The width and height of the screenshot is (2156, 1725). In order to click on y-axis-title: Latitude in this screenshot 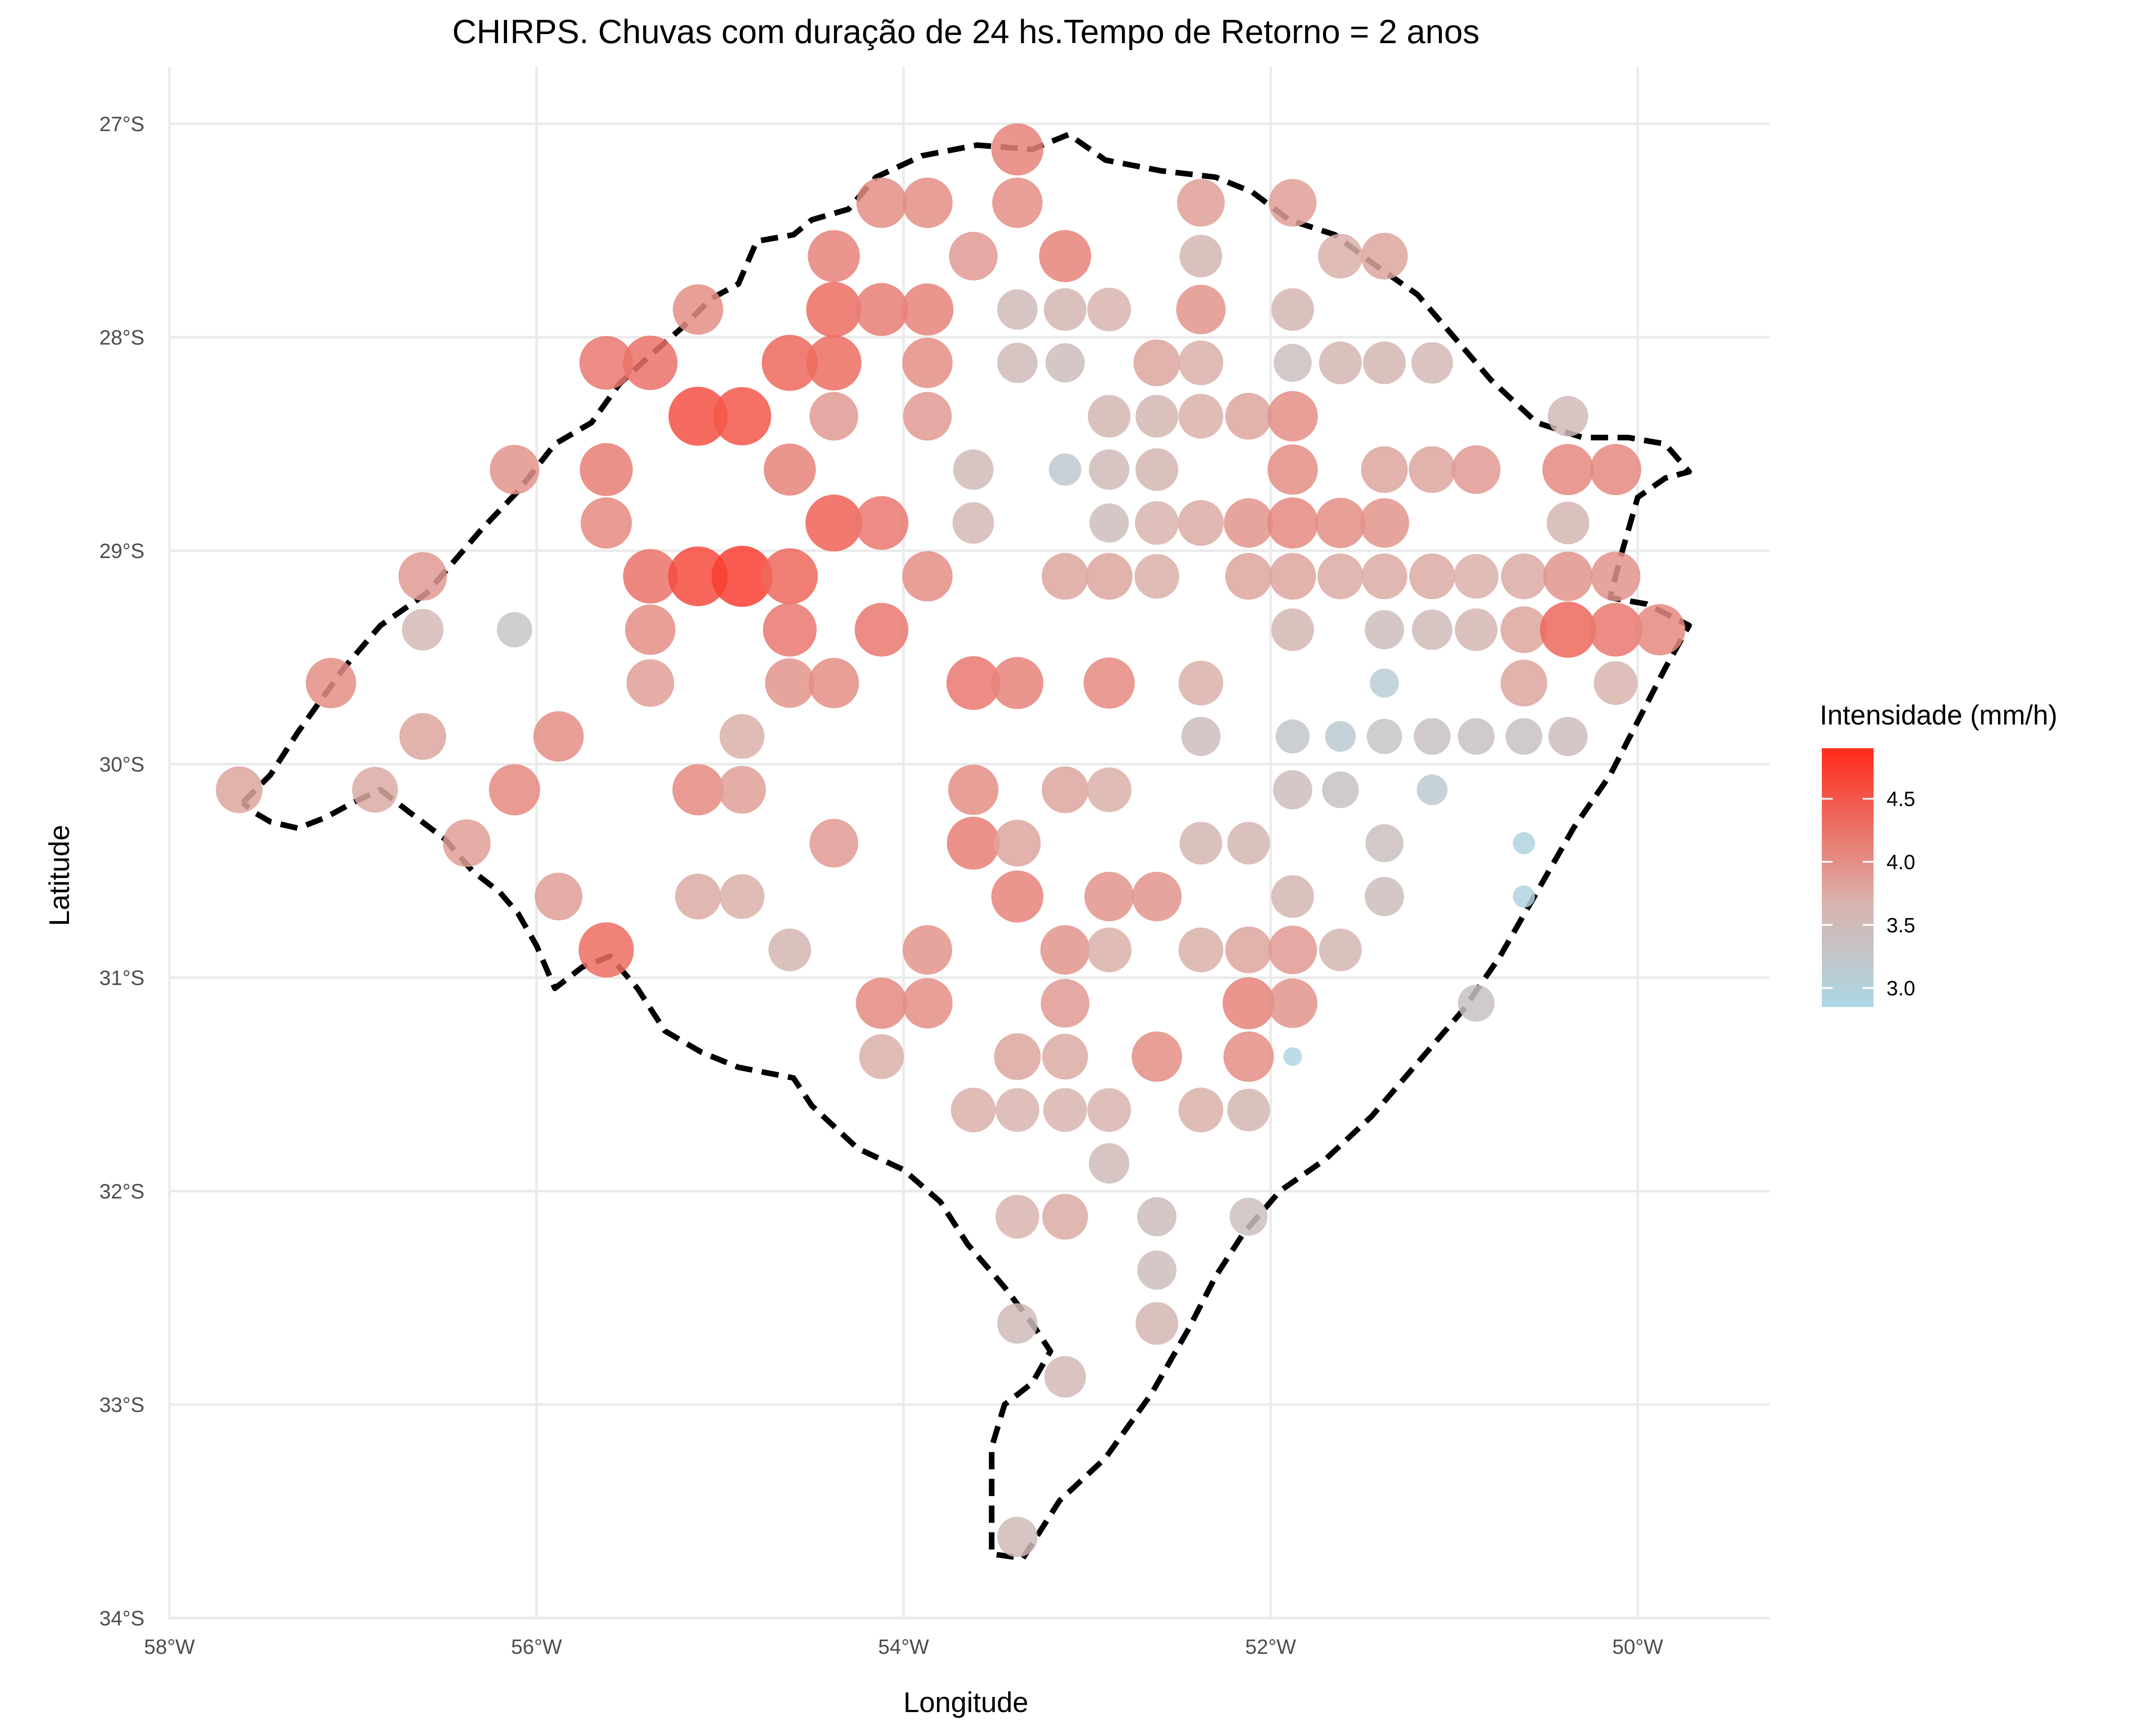, I will do `click(59, 876)`.